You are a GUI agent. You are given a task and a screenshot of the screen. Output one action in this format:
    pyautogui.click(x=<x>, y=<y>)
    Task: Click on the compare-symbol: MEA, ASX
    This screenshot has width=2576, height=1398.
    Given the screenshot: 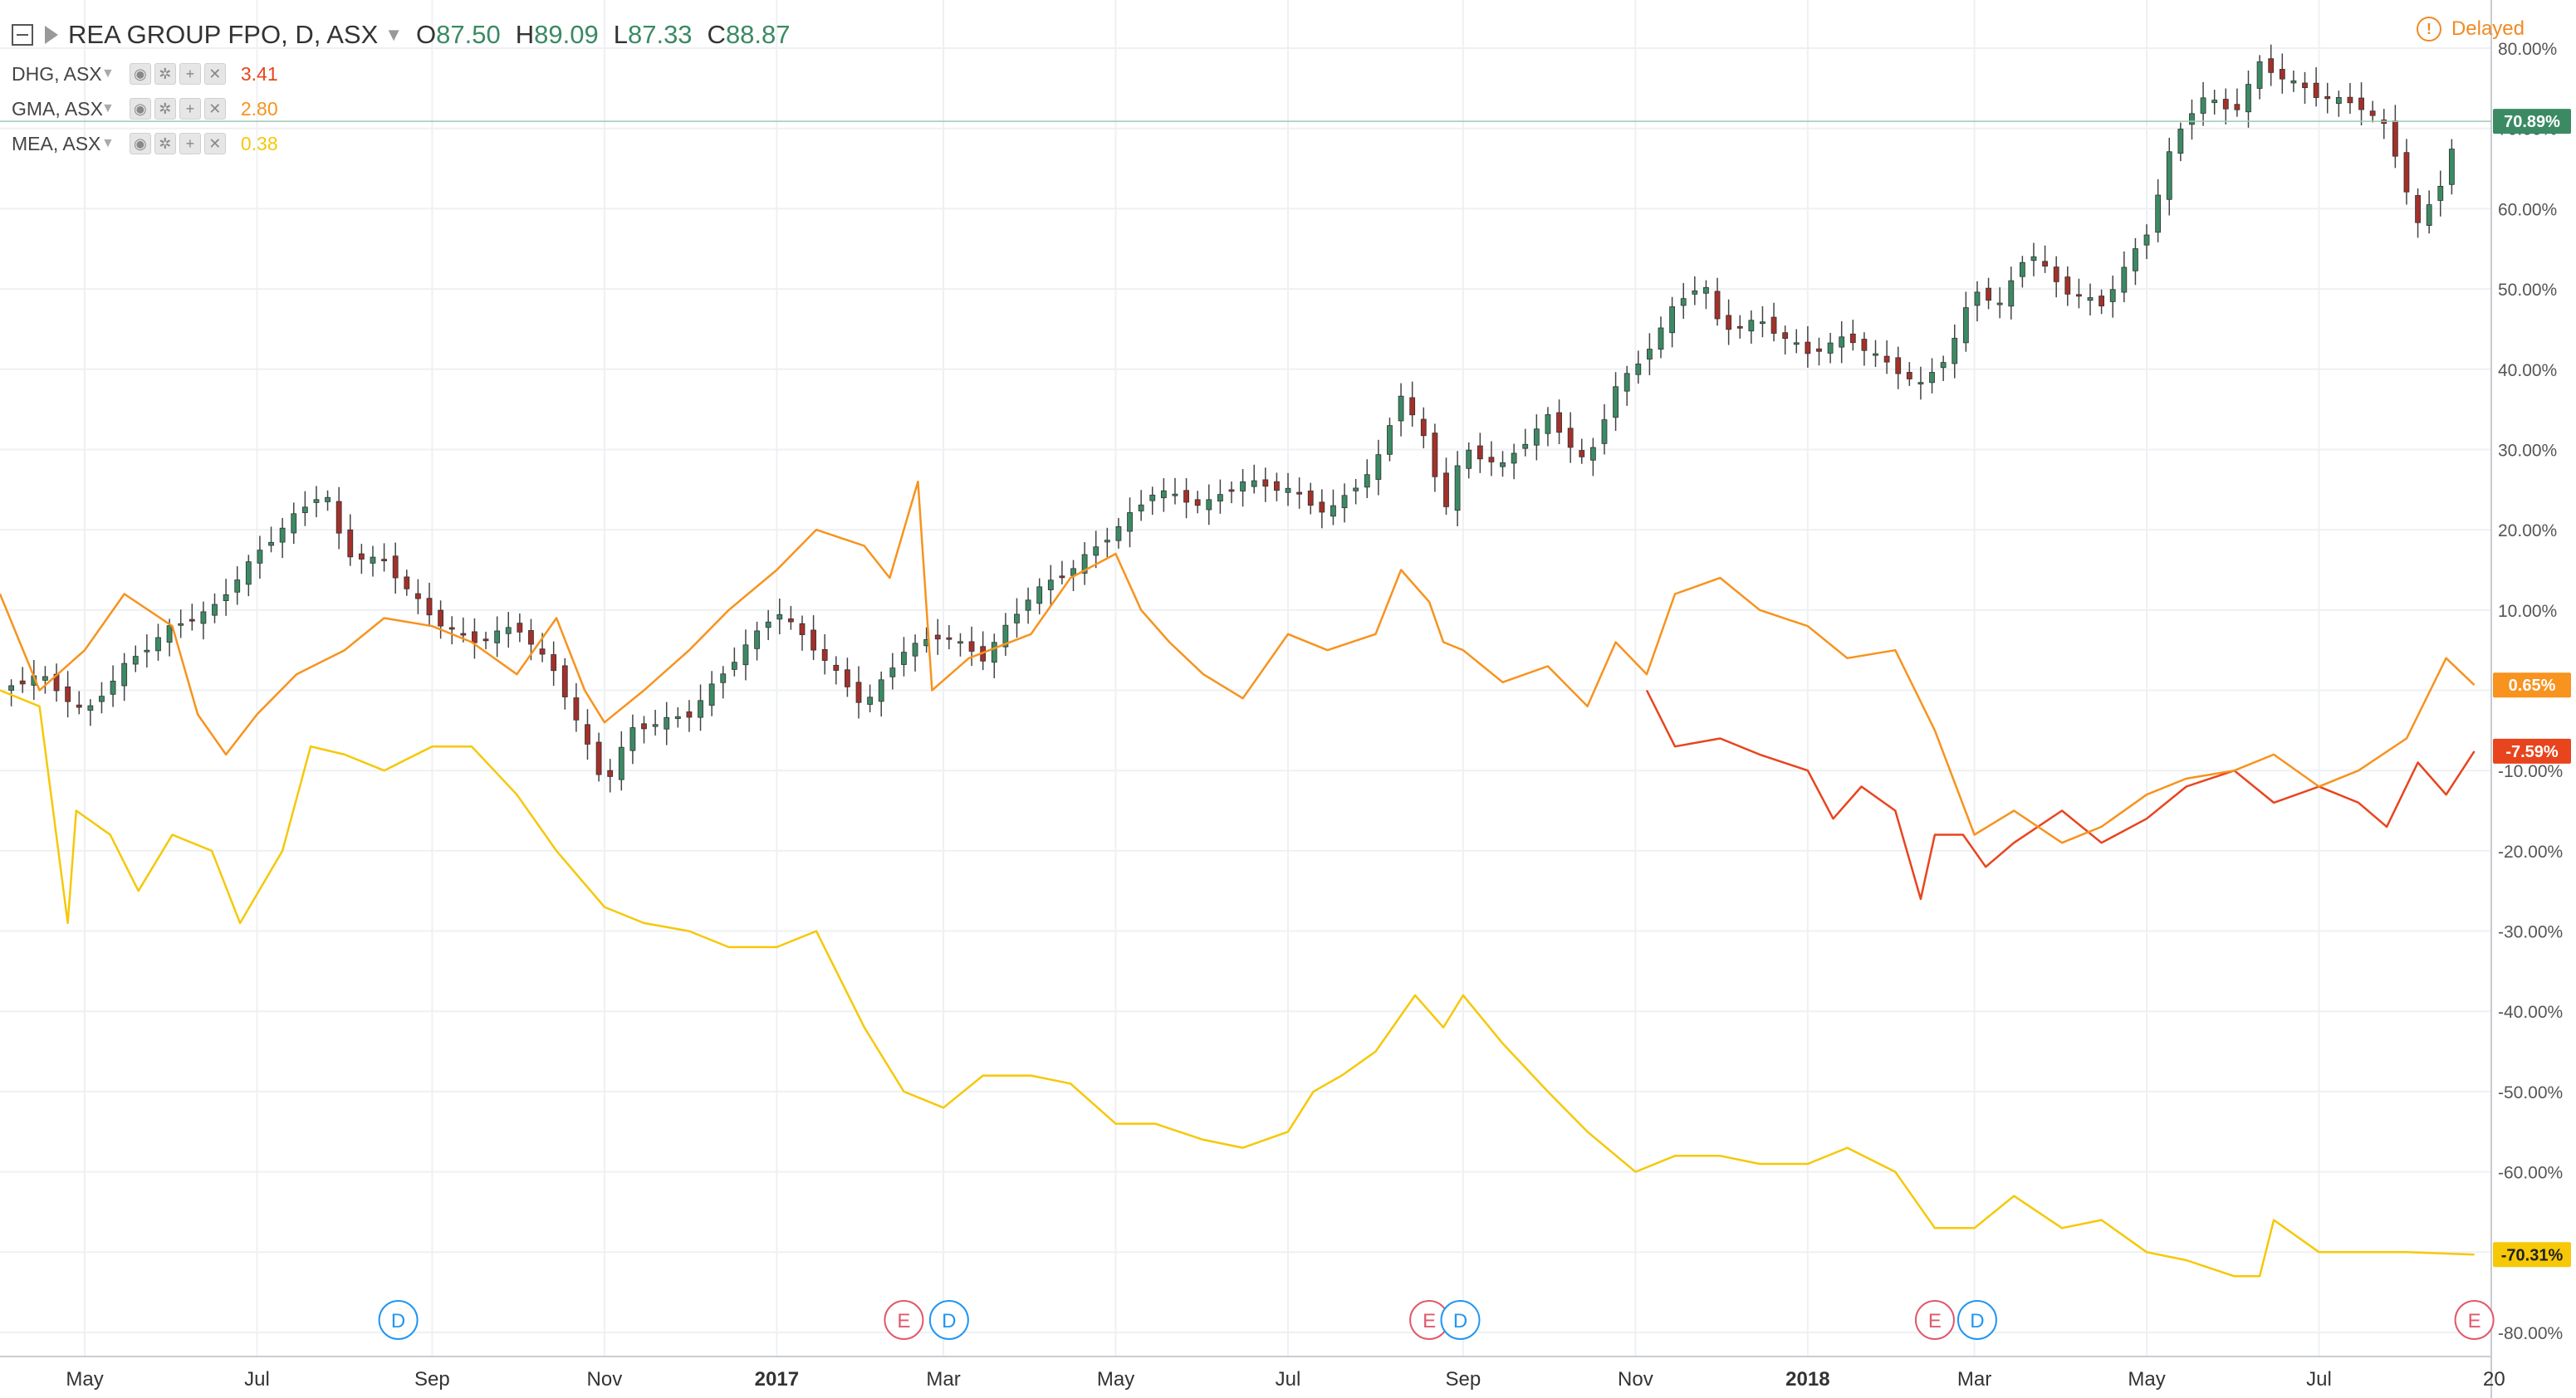 What is the action you would take?
    pyautogui.click(x=56, y=143)
    